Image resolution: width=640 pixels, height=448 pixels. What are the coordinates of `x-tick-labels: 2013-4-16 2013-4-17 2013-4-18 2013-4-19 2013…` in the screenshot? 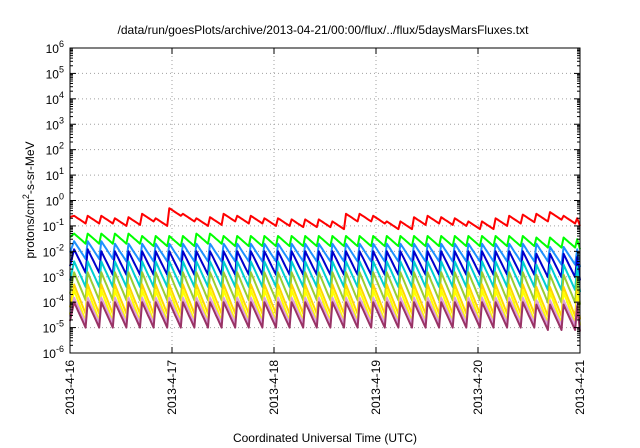 It's located at (325, 387).